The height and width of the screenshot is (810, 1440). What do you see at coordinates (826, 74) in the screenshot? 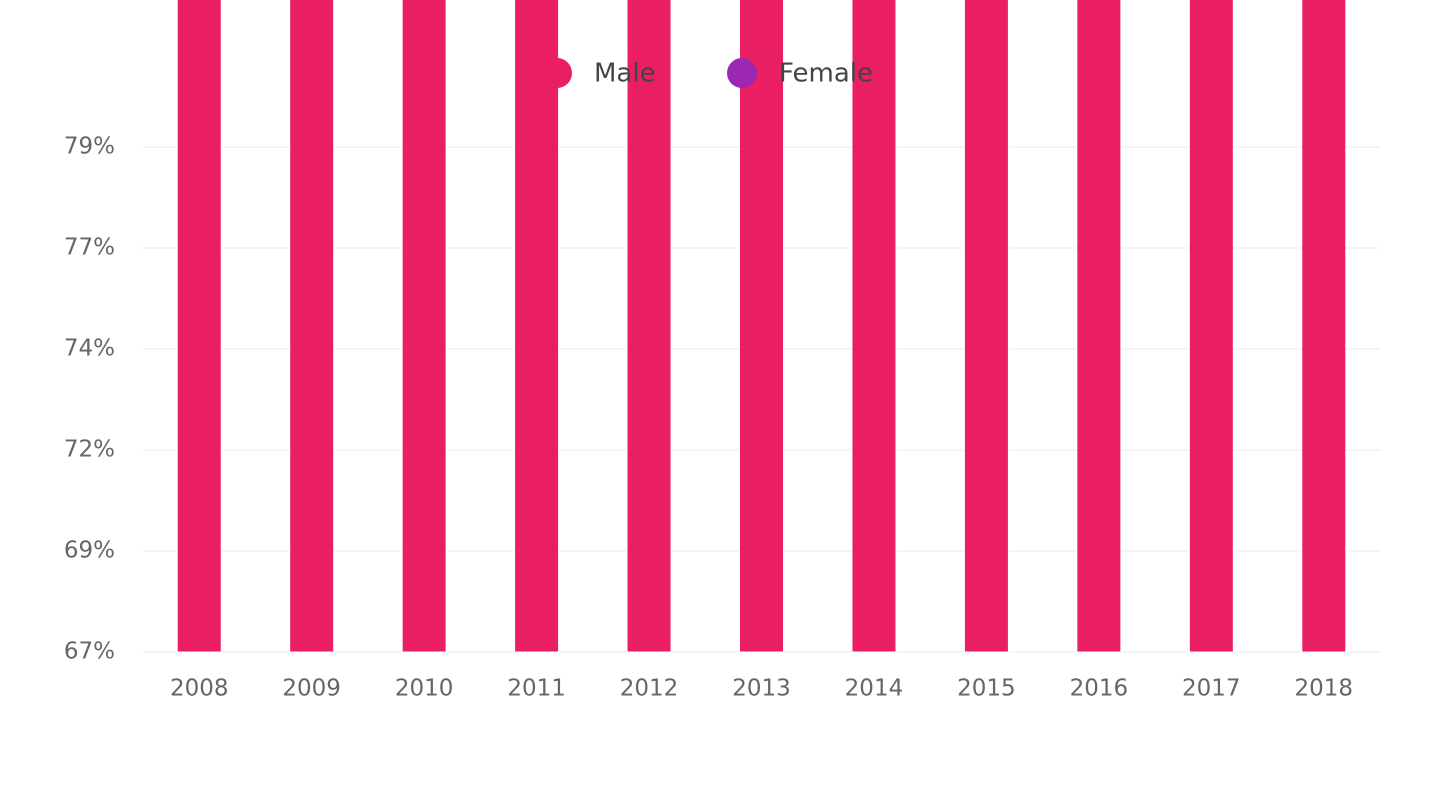
I see `legend-label: Female` at bounding box center [826, 74].